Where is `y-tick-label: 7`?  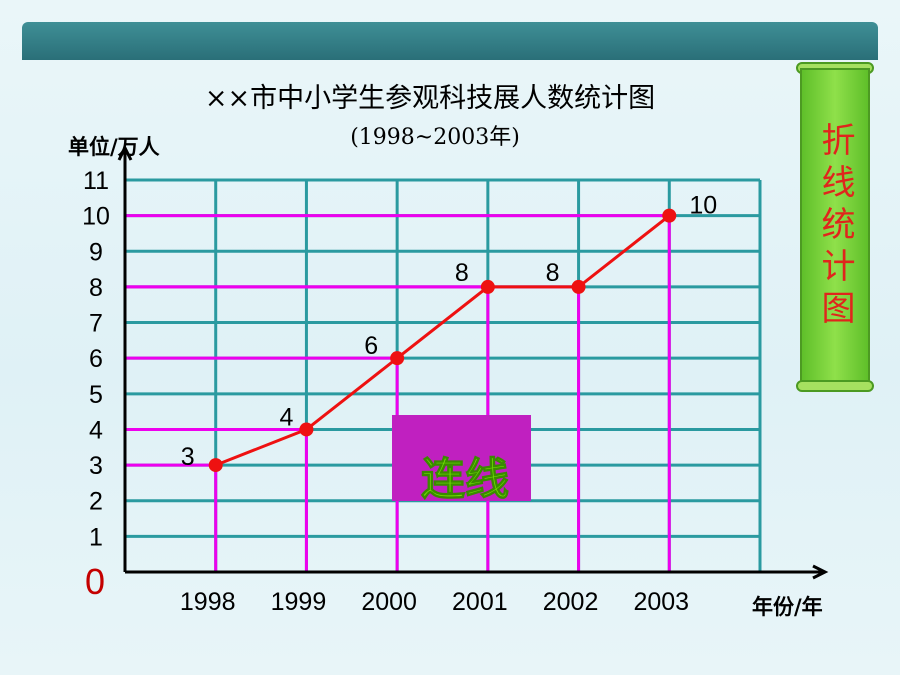
y-tick-label: 7 is located at coordinates (96, 324).